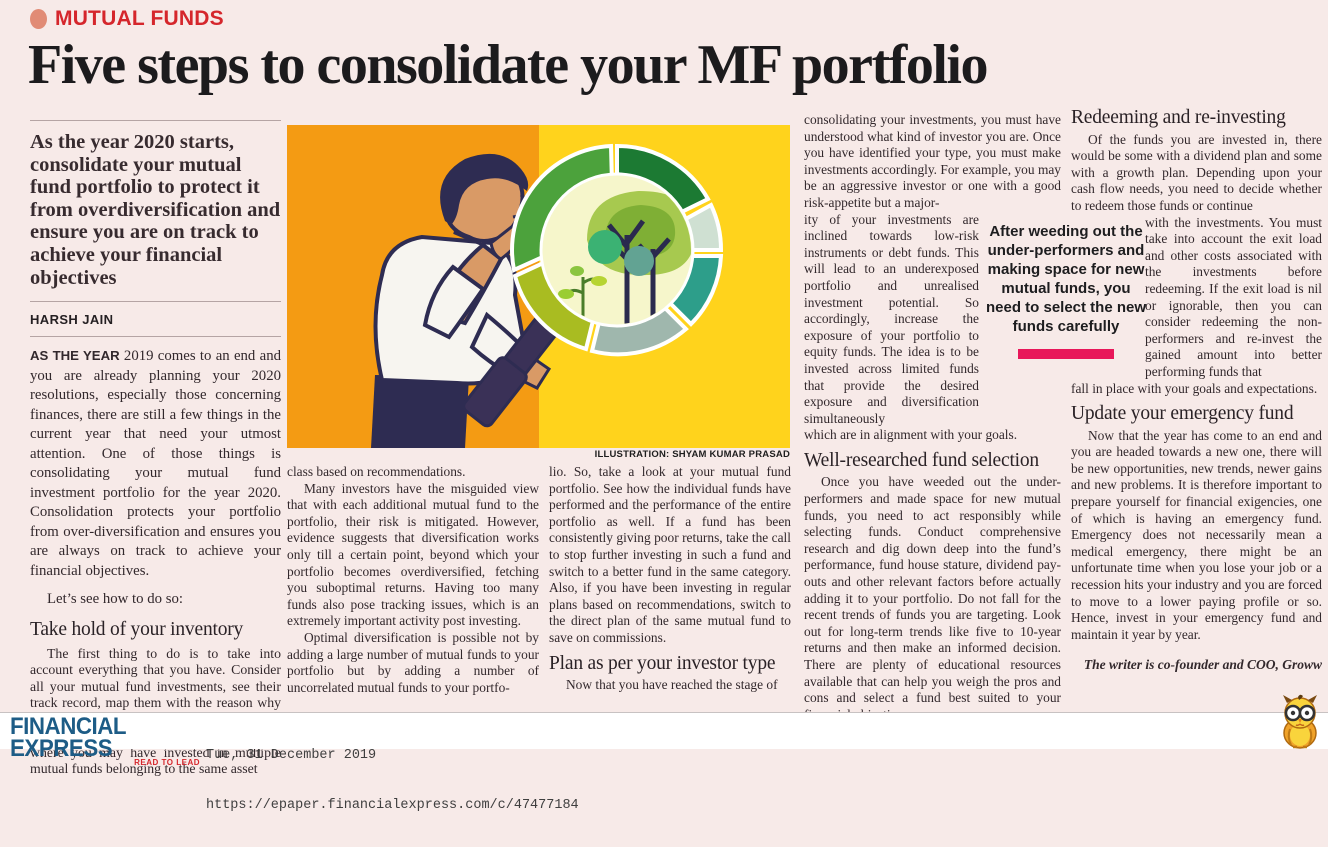 The image size is (1328, 847). I want to click on pull-quote-bar, so click(1066, 354).